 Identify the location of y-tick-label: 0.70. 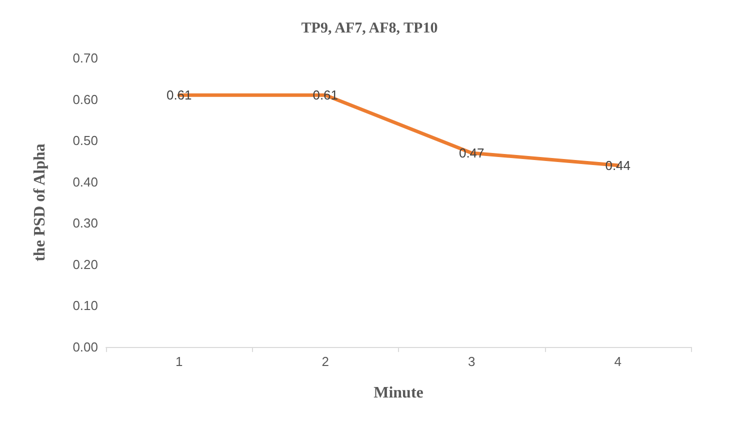
(85, 58).